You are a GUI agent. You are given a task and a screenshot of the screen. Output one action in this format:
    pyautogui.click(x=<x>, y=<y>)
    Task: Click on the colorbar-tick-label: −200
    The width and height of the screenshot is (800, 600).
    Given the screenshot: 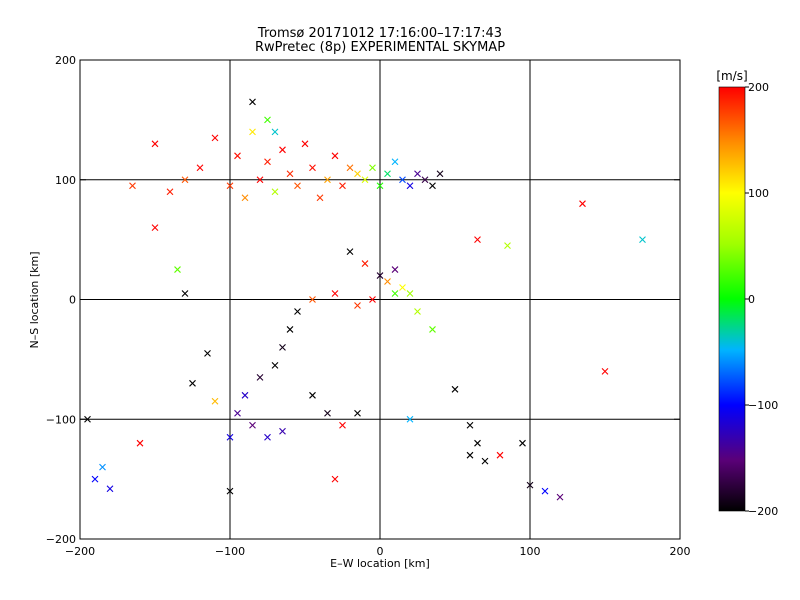 What is the action you would take?
    pyautogui.click(x=763, y=511)
    